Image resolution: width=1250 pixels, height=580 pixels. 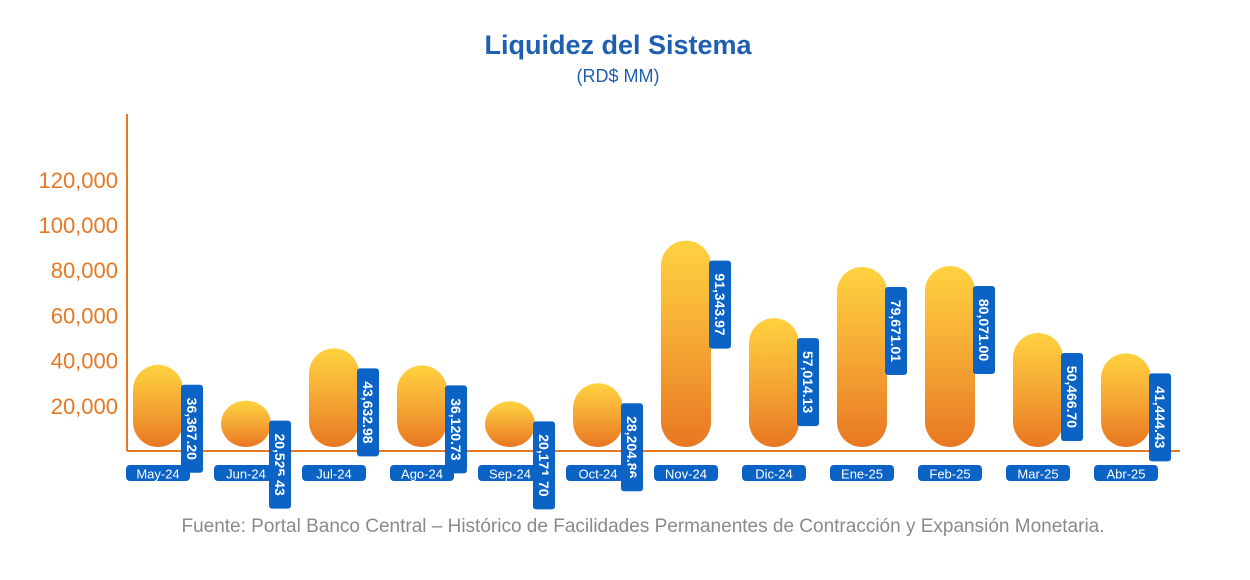 I want to click on y-tick-label: 80,000, so click(x=84, y=270).